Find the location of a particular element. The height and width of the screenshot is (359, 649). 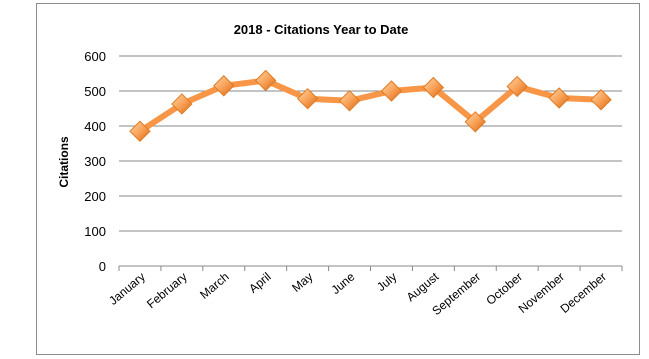

x-tick-label: January is located at coordinates (127, 289).